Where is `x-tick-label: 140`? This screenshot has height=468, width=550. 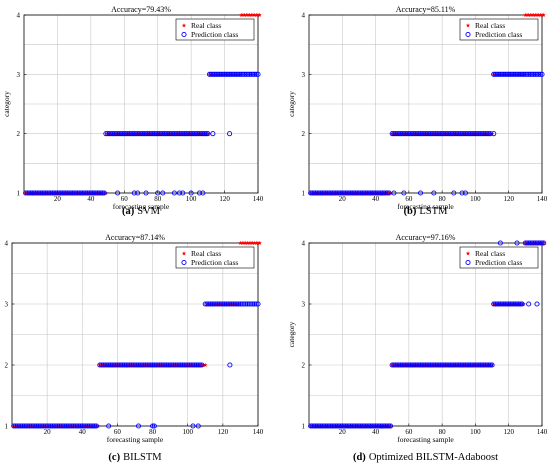
x-tick-label: 140 is located at coordinates (542, 199).